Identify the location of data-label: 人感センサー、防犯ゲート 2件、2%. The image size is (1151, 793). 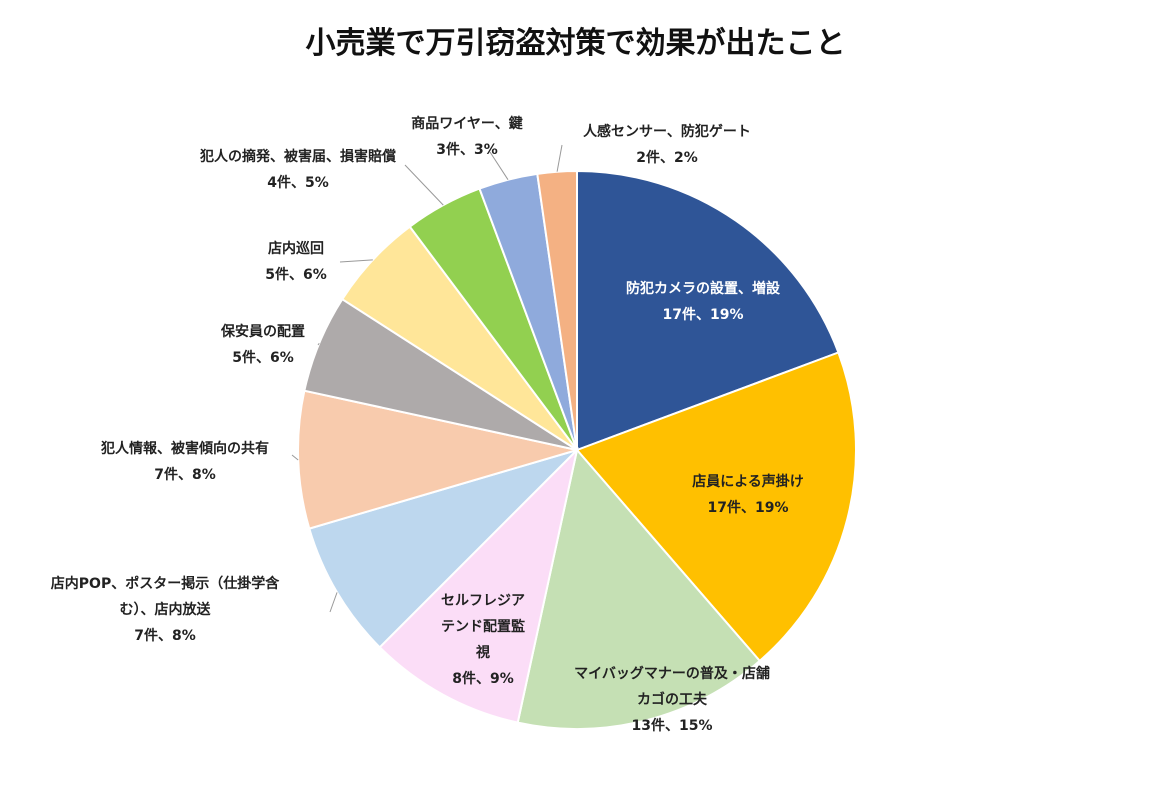
(667, 145).